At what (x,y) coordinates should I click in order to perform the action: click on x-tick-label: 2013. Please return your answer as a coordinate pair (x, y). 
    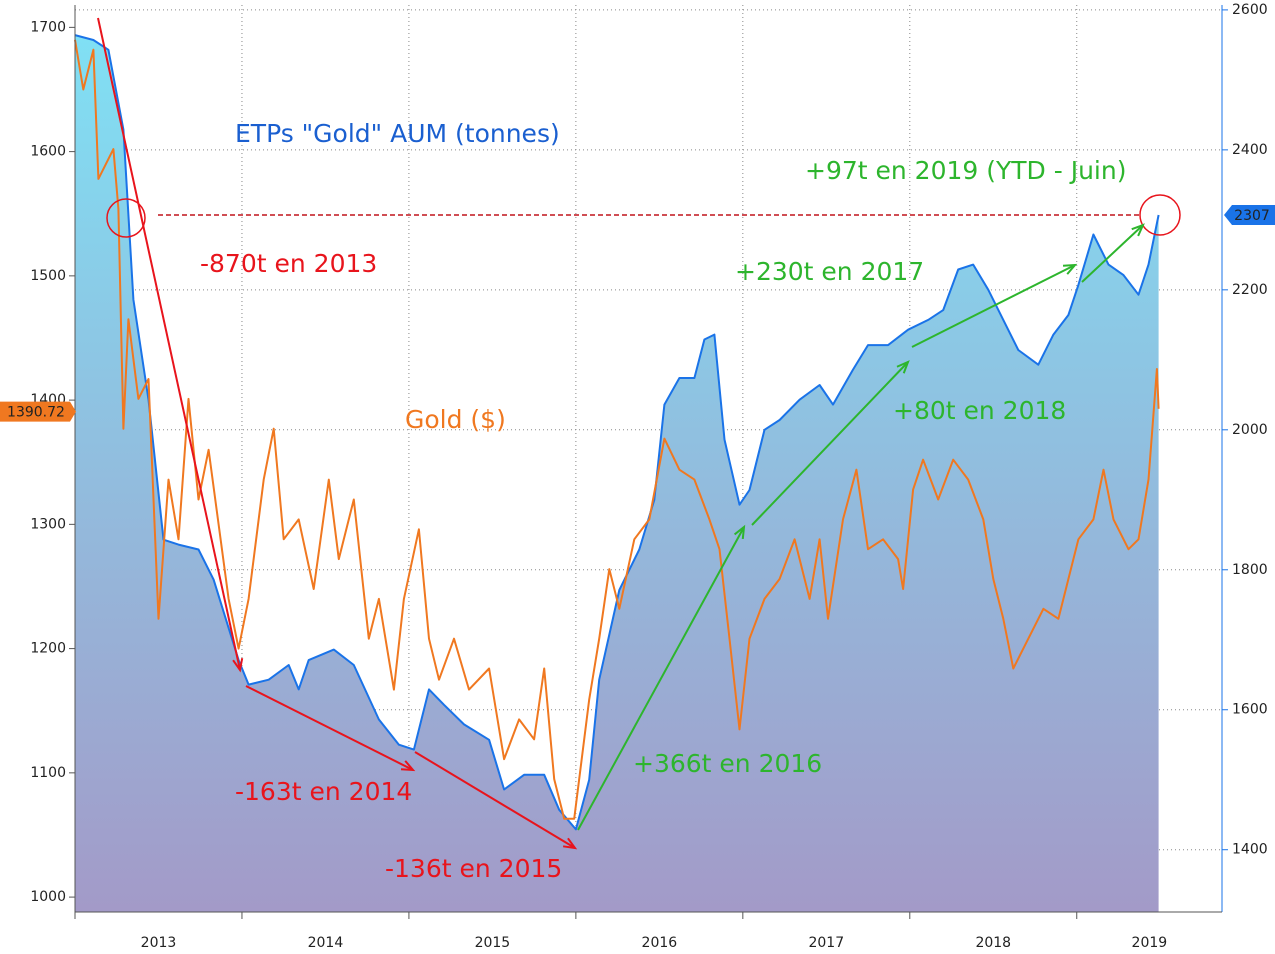
    Looking at the image, I should click on (159, 943).